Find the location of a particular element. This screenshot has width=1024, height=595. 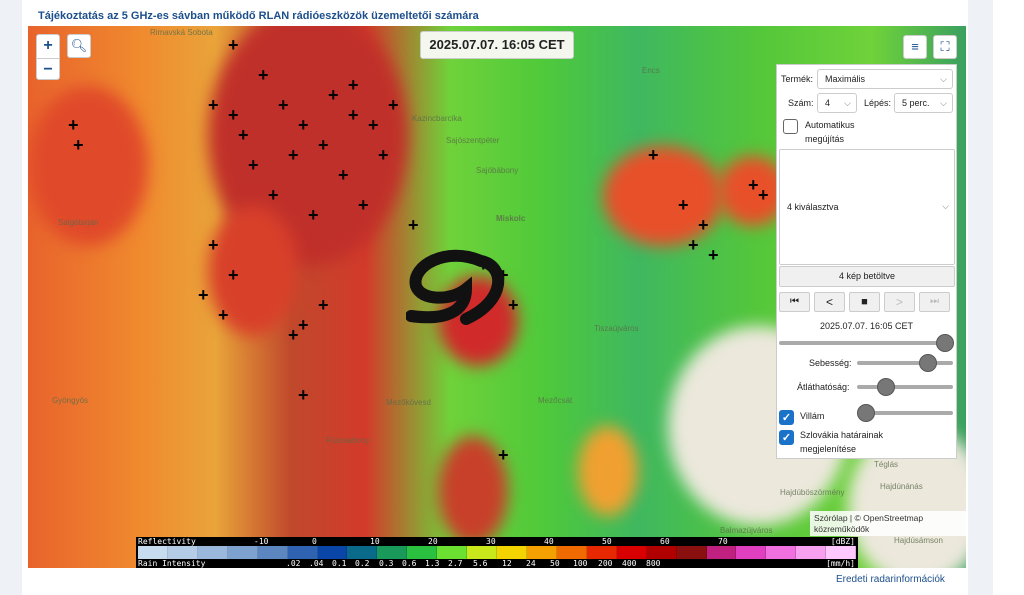

frame-multiselect: 4 kiválasztva ⌵ is located at coordinates (867, 207).